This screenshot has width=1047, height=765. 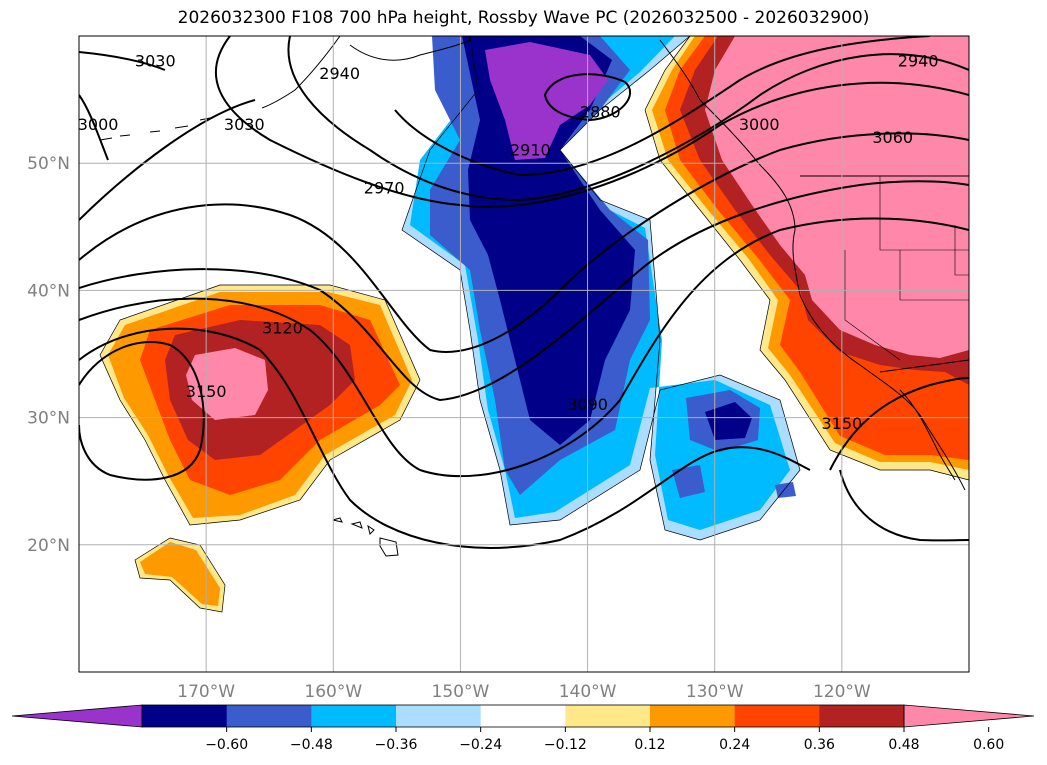 I want to click on contour-label-text: 2910, so click(x=530, y=149).